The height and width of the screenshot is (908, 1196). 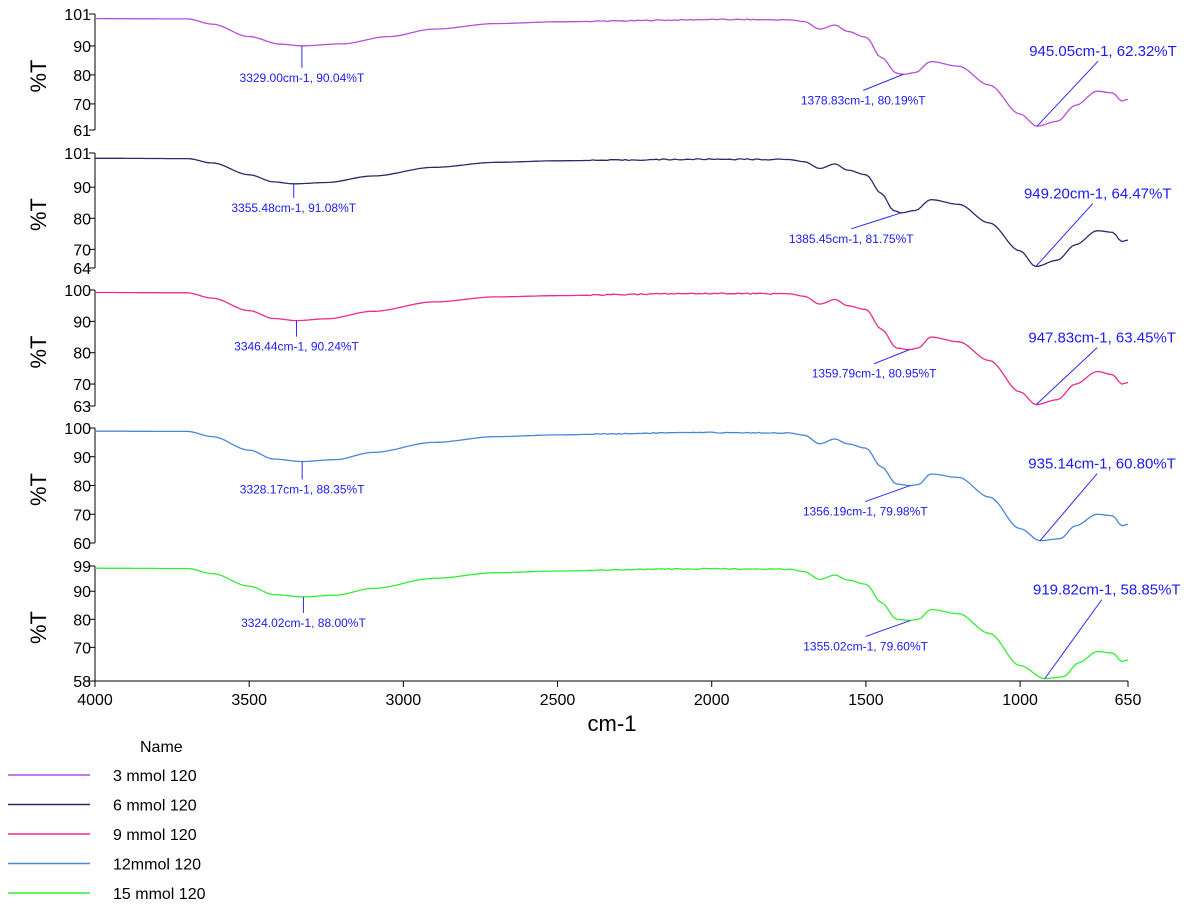 I want to click on legend-item: 6 mmol 120, so click(x=102, y=806).